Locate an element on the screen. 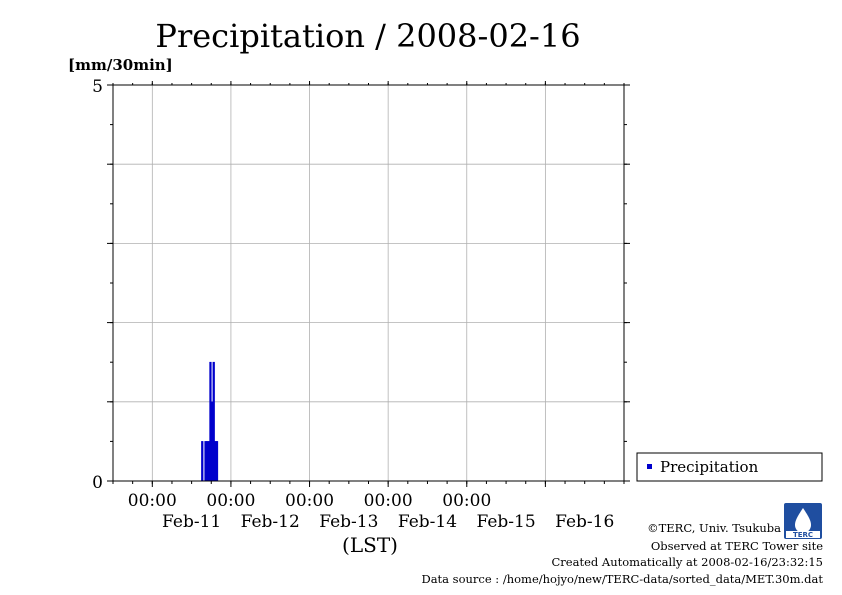  copyright-text: ©TERC, Univ. Tsukuba is located at coordinates (714, 528).